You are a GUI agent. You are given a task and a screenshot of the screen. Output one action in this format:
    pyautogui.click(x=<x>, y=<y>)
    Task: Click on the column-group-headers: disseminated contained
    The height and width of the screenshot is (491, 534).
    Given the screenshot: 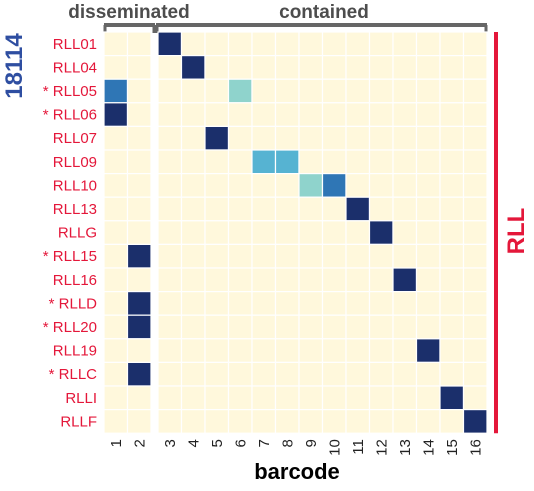 What is the action you would take?
    pyautogui.click(x=278, y=17)
    